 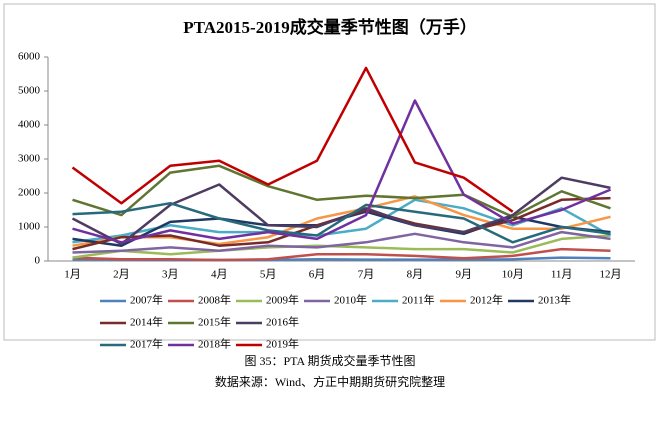 What do you see at coordinates (611, 275) in the screenshot?
I see `x-tick-label: 12月` at bounding box center [611, 275].